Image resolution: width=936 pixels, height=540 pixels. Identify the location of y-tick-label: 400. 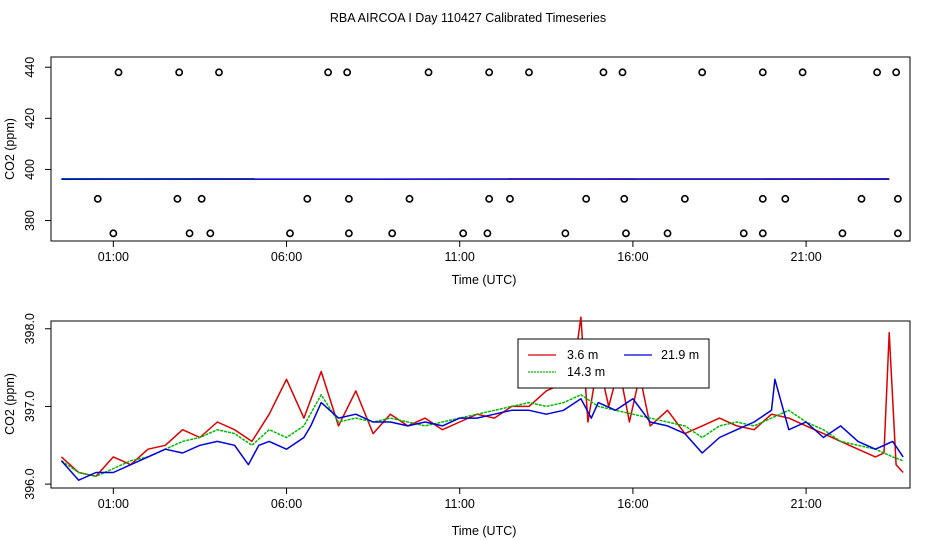
(30, 169).